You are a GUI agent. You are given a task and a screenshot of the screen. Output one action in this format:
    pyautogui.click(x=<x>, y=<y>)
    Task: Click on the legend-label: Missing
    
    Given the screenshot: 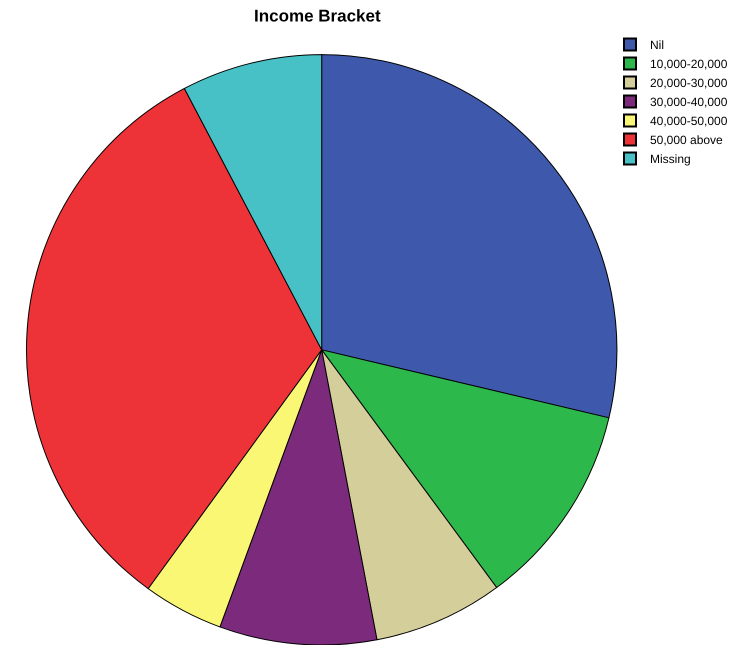 What is the action you would take?
    pyautogui.click(x=670, y=159)
    